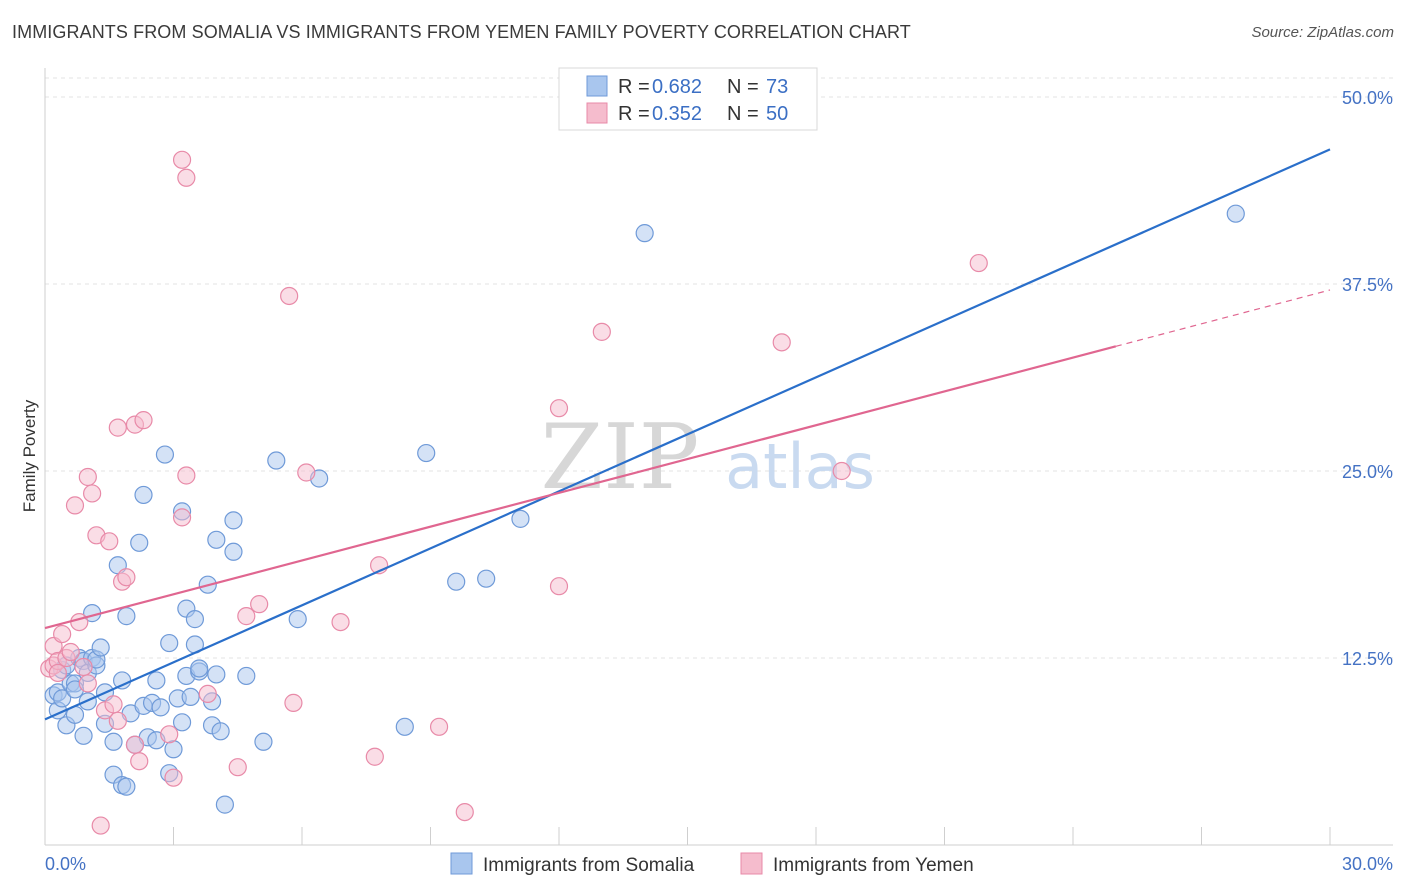 Image resolution: width=1406 pixels, height=892 pixels. What do you see at coordinates (800, 466) in the screenshot?
I see `watermark-atlas: atlas` at bounding box center [800, 466].